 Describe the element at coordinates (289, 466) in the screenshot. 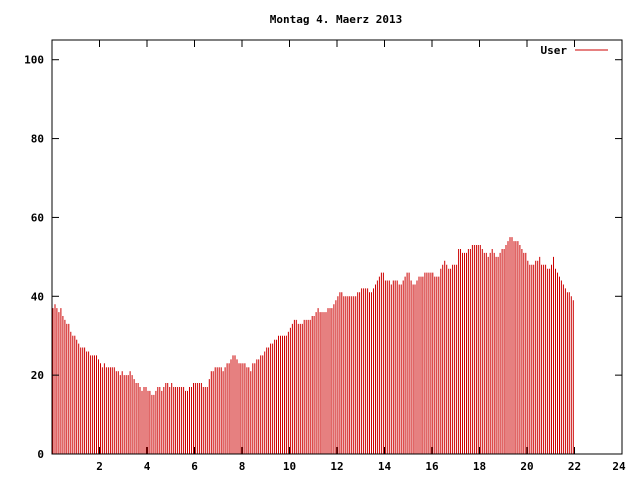

I see `x-tick-label: 10` at that location.